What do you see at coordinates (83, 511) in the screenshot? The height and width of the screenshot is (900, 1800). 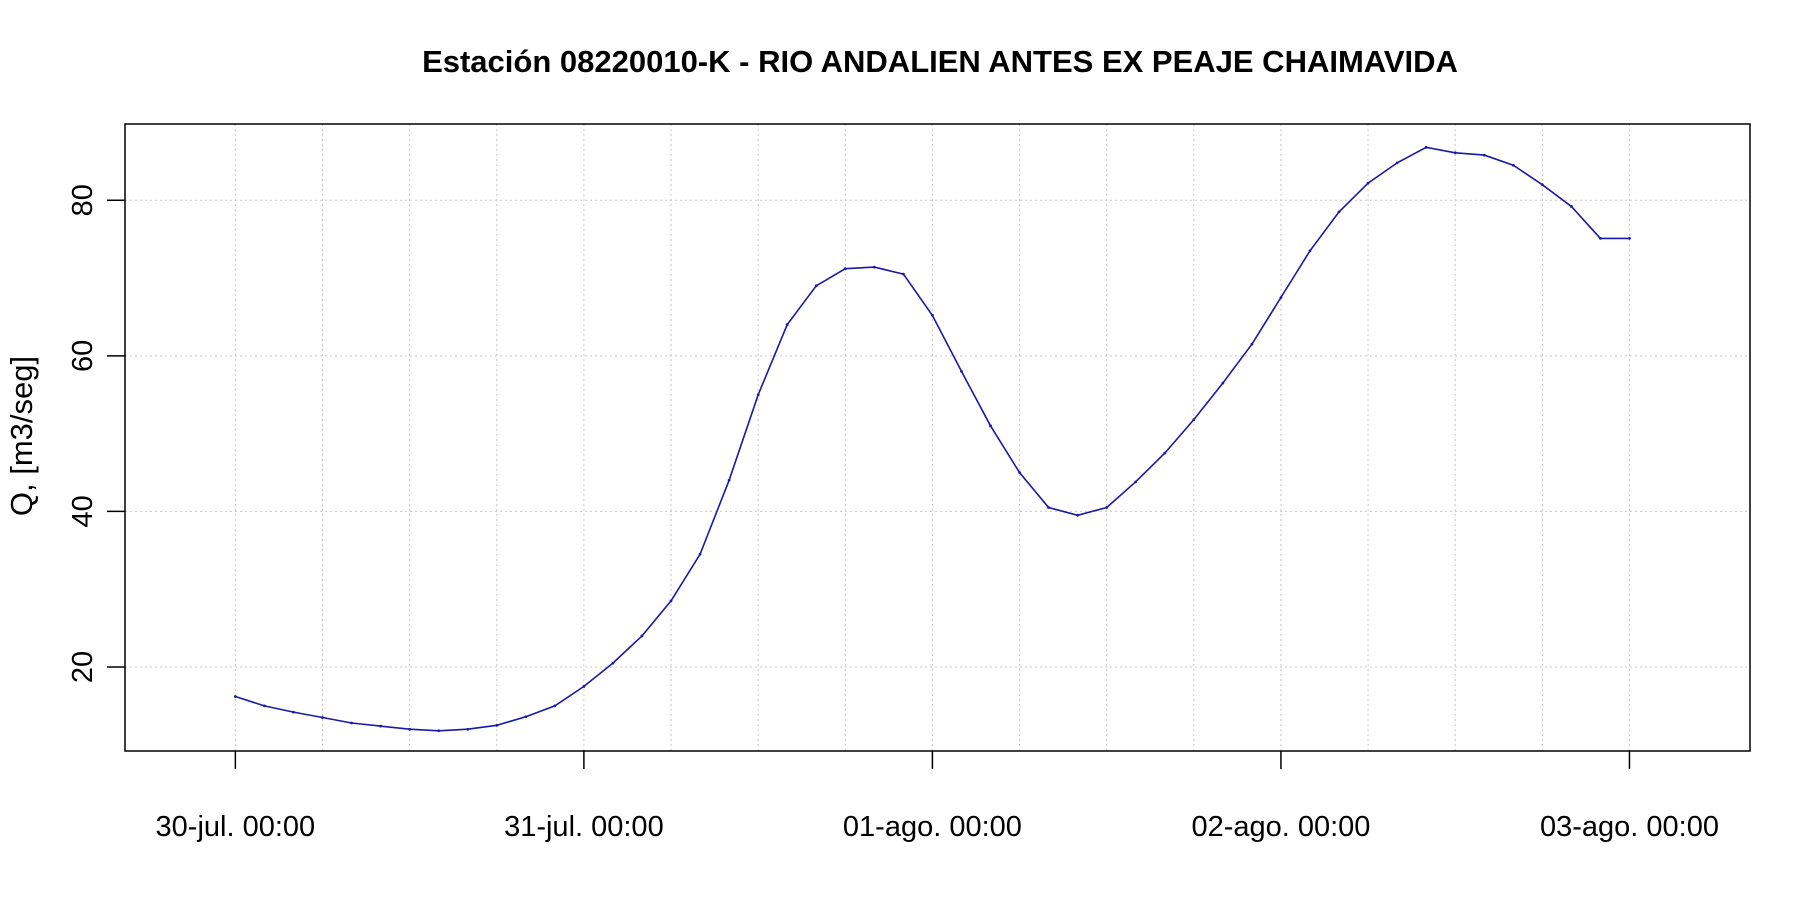 I see `y-tick-label: 40` at bounding box center [83, 511].